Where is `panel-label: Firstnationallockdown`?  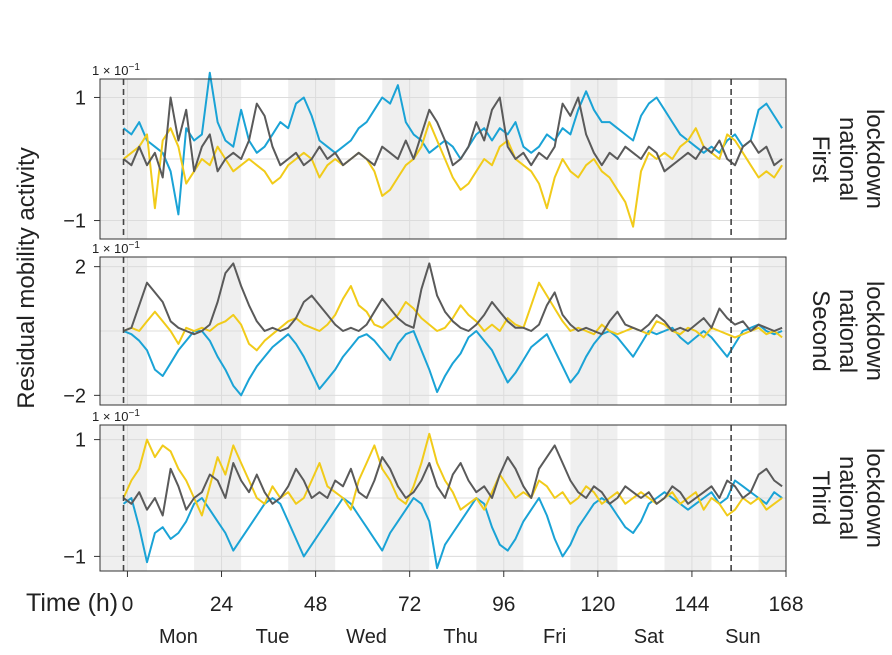 panel-label: Firstnationallockdown is located at coordinates (847, 159).